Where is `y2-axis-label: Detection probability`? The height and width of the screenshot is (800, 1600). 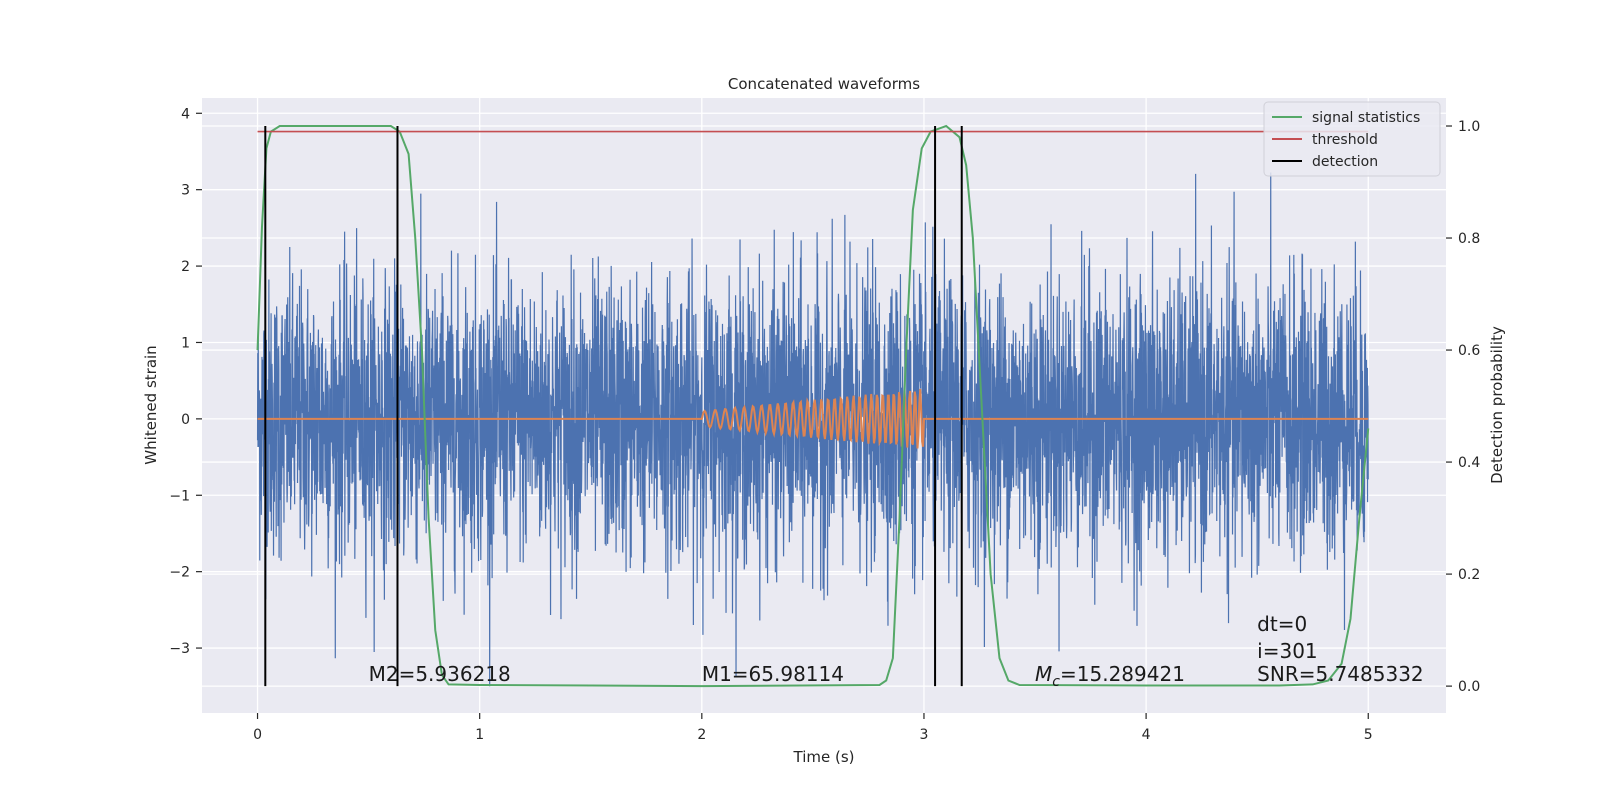 y2-axis-label: Detection probability is located at coordinates (1497, 405).